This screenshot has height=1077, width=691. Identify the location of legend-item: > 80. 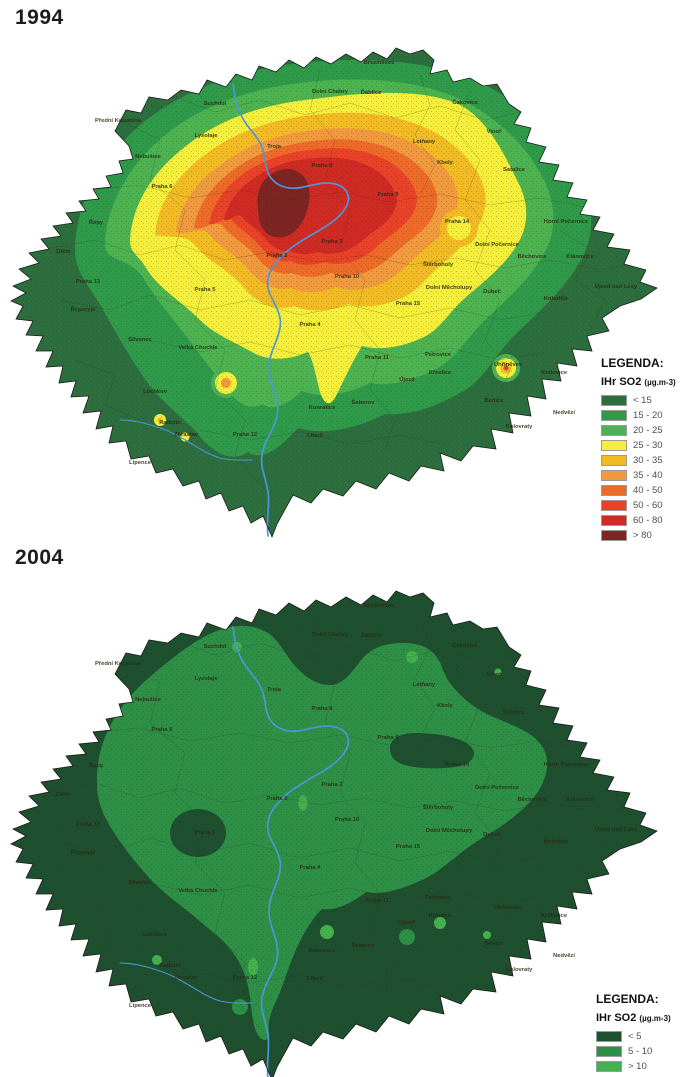
(646, 535).